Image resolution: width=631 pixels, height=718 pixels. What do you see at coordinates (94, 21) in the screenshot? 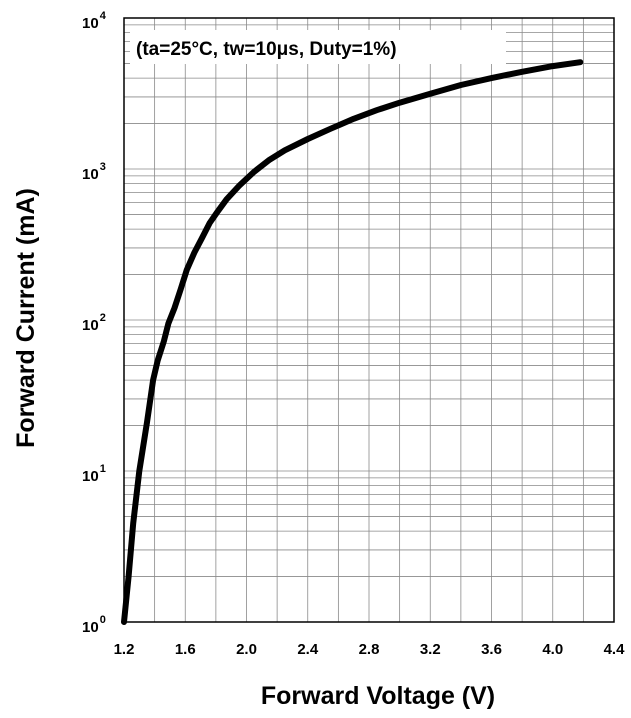
I see `y-tick-label: 10⁴` at bounding box center [94, 21].